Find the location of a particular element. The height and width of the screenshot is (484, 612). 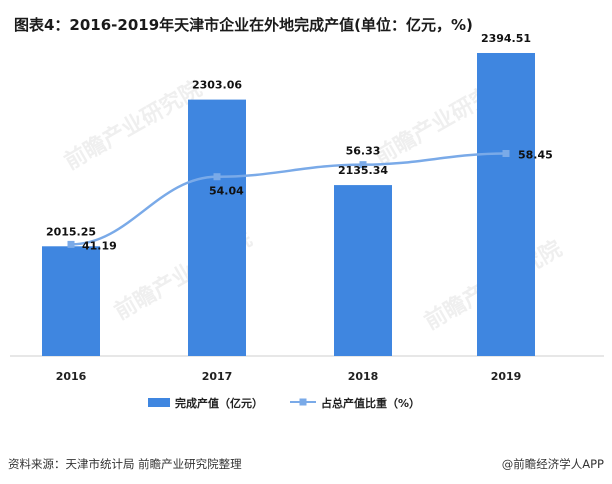

x-tick-2017: 2017 is located at coordinates (217, 376).